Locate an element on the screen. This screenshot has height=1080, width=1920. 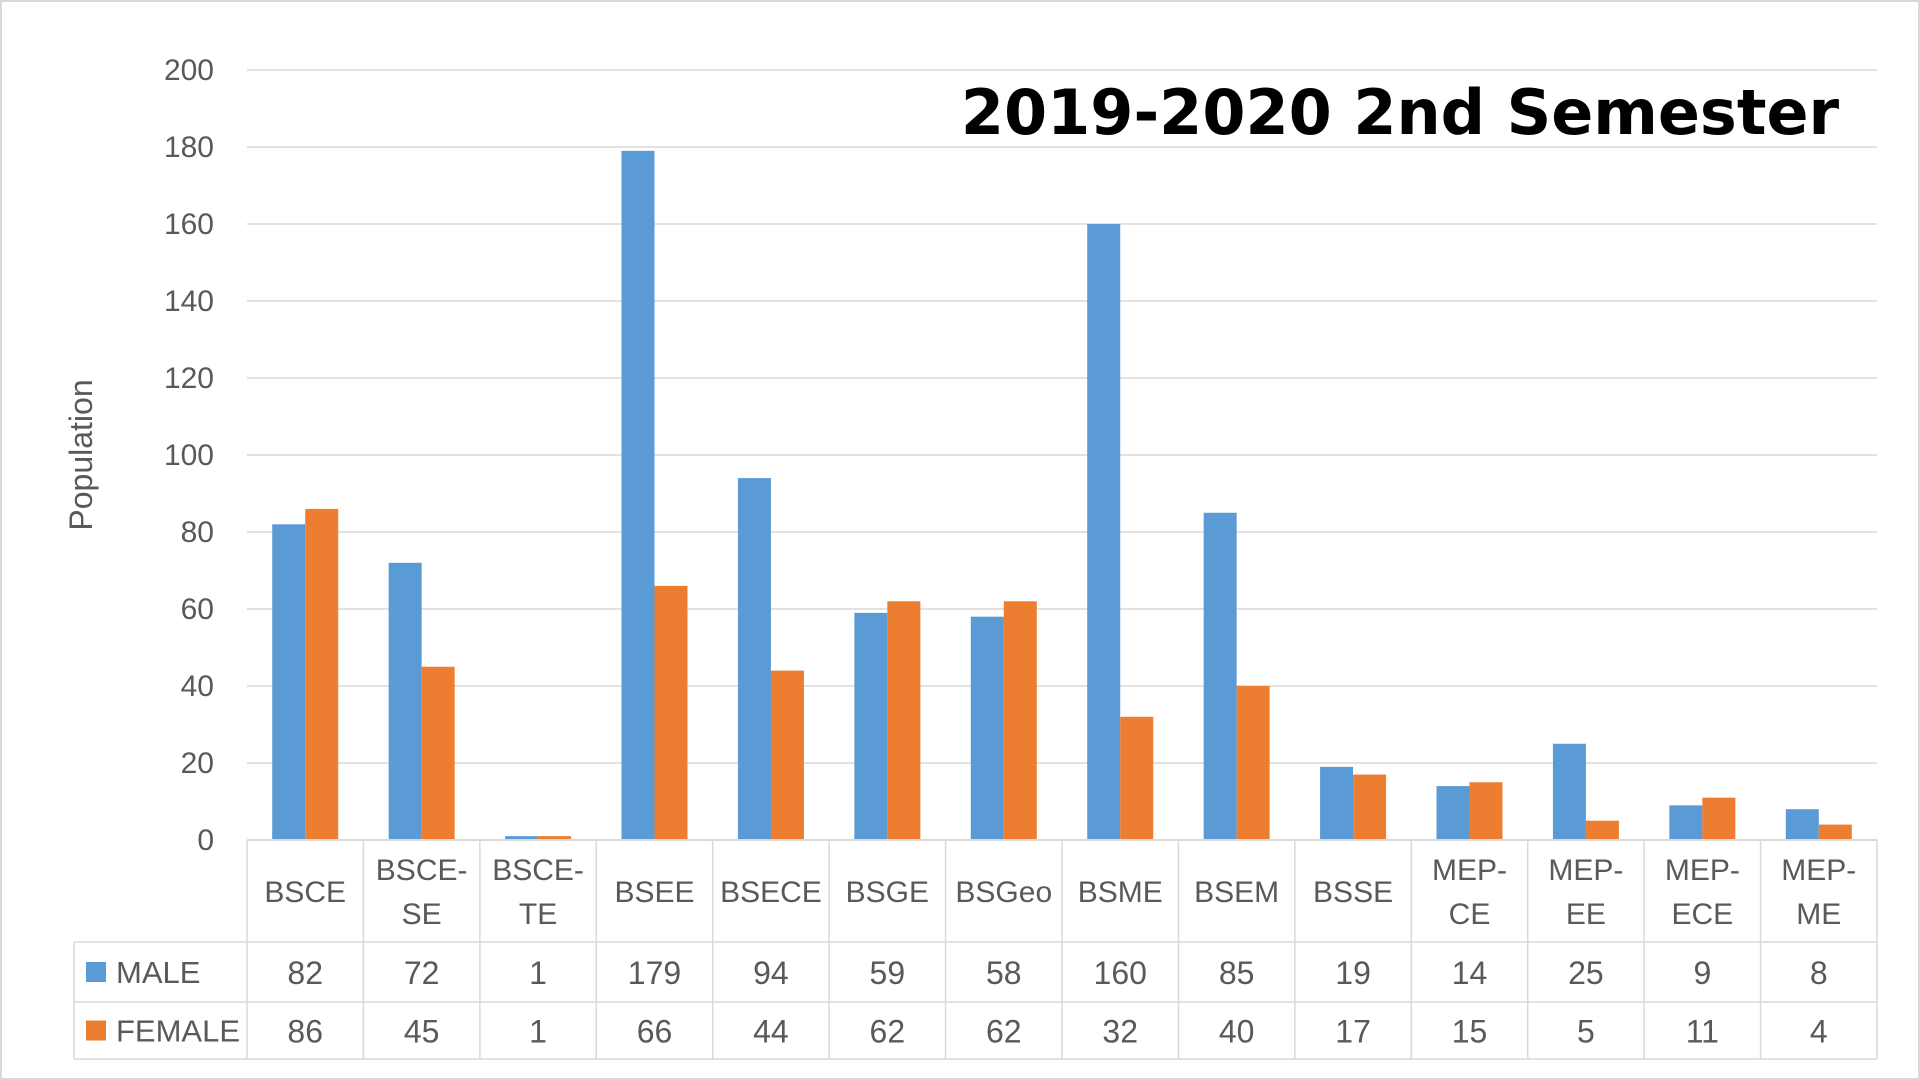
data-label-female: 4 is located at coordinates (1819, 1032).